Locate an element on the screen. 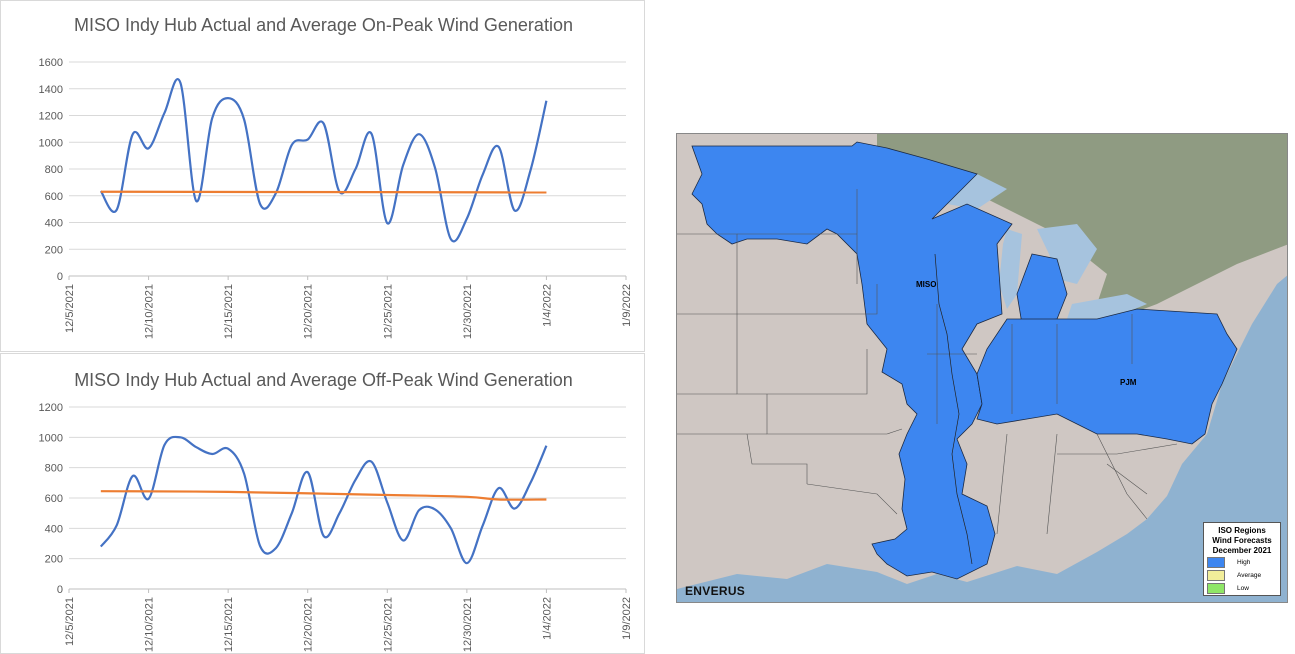  legend-title-line: December 2021 is located at coordinates (1242, 550).